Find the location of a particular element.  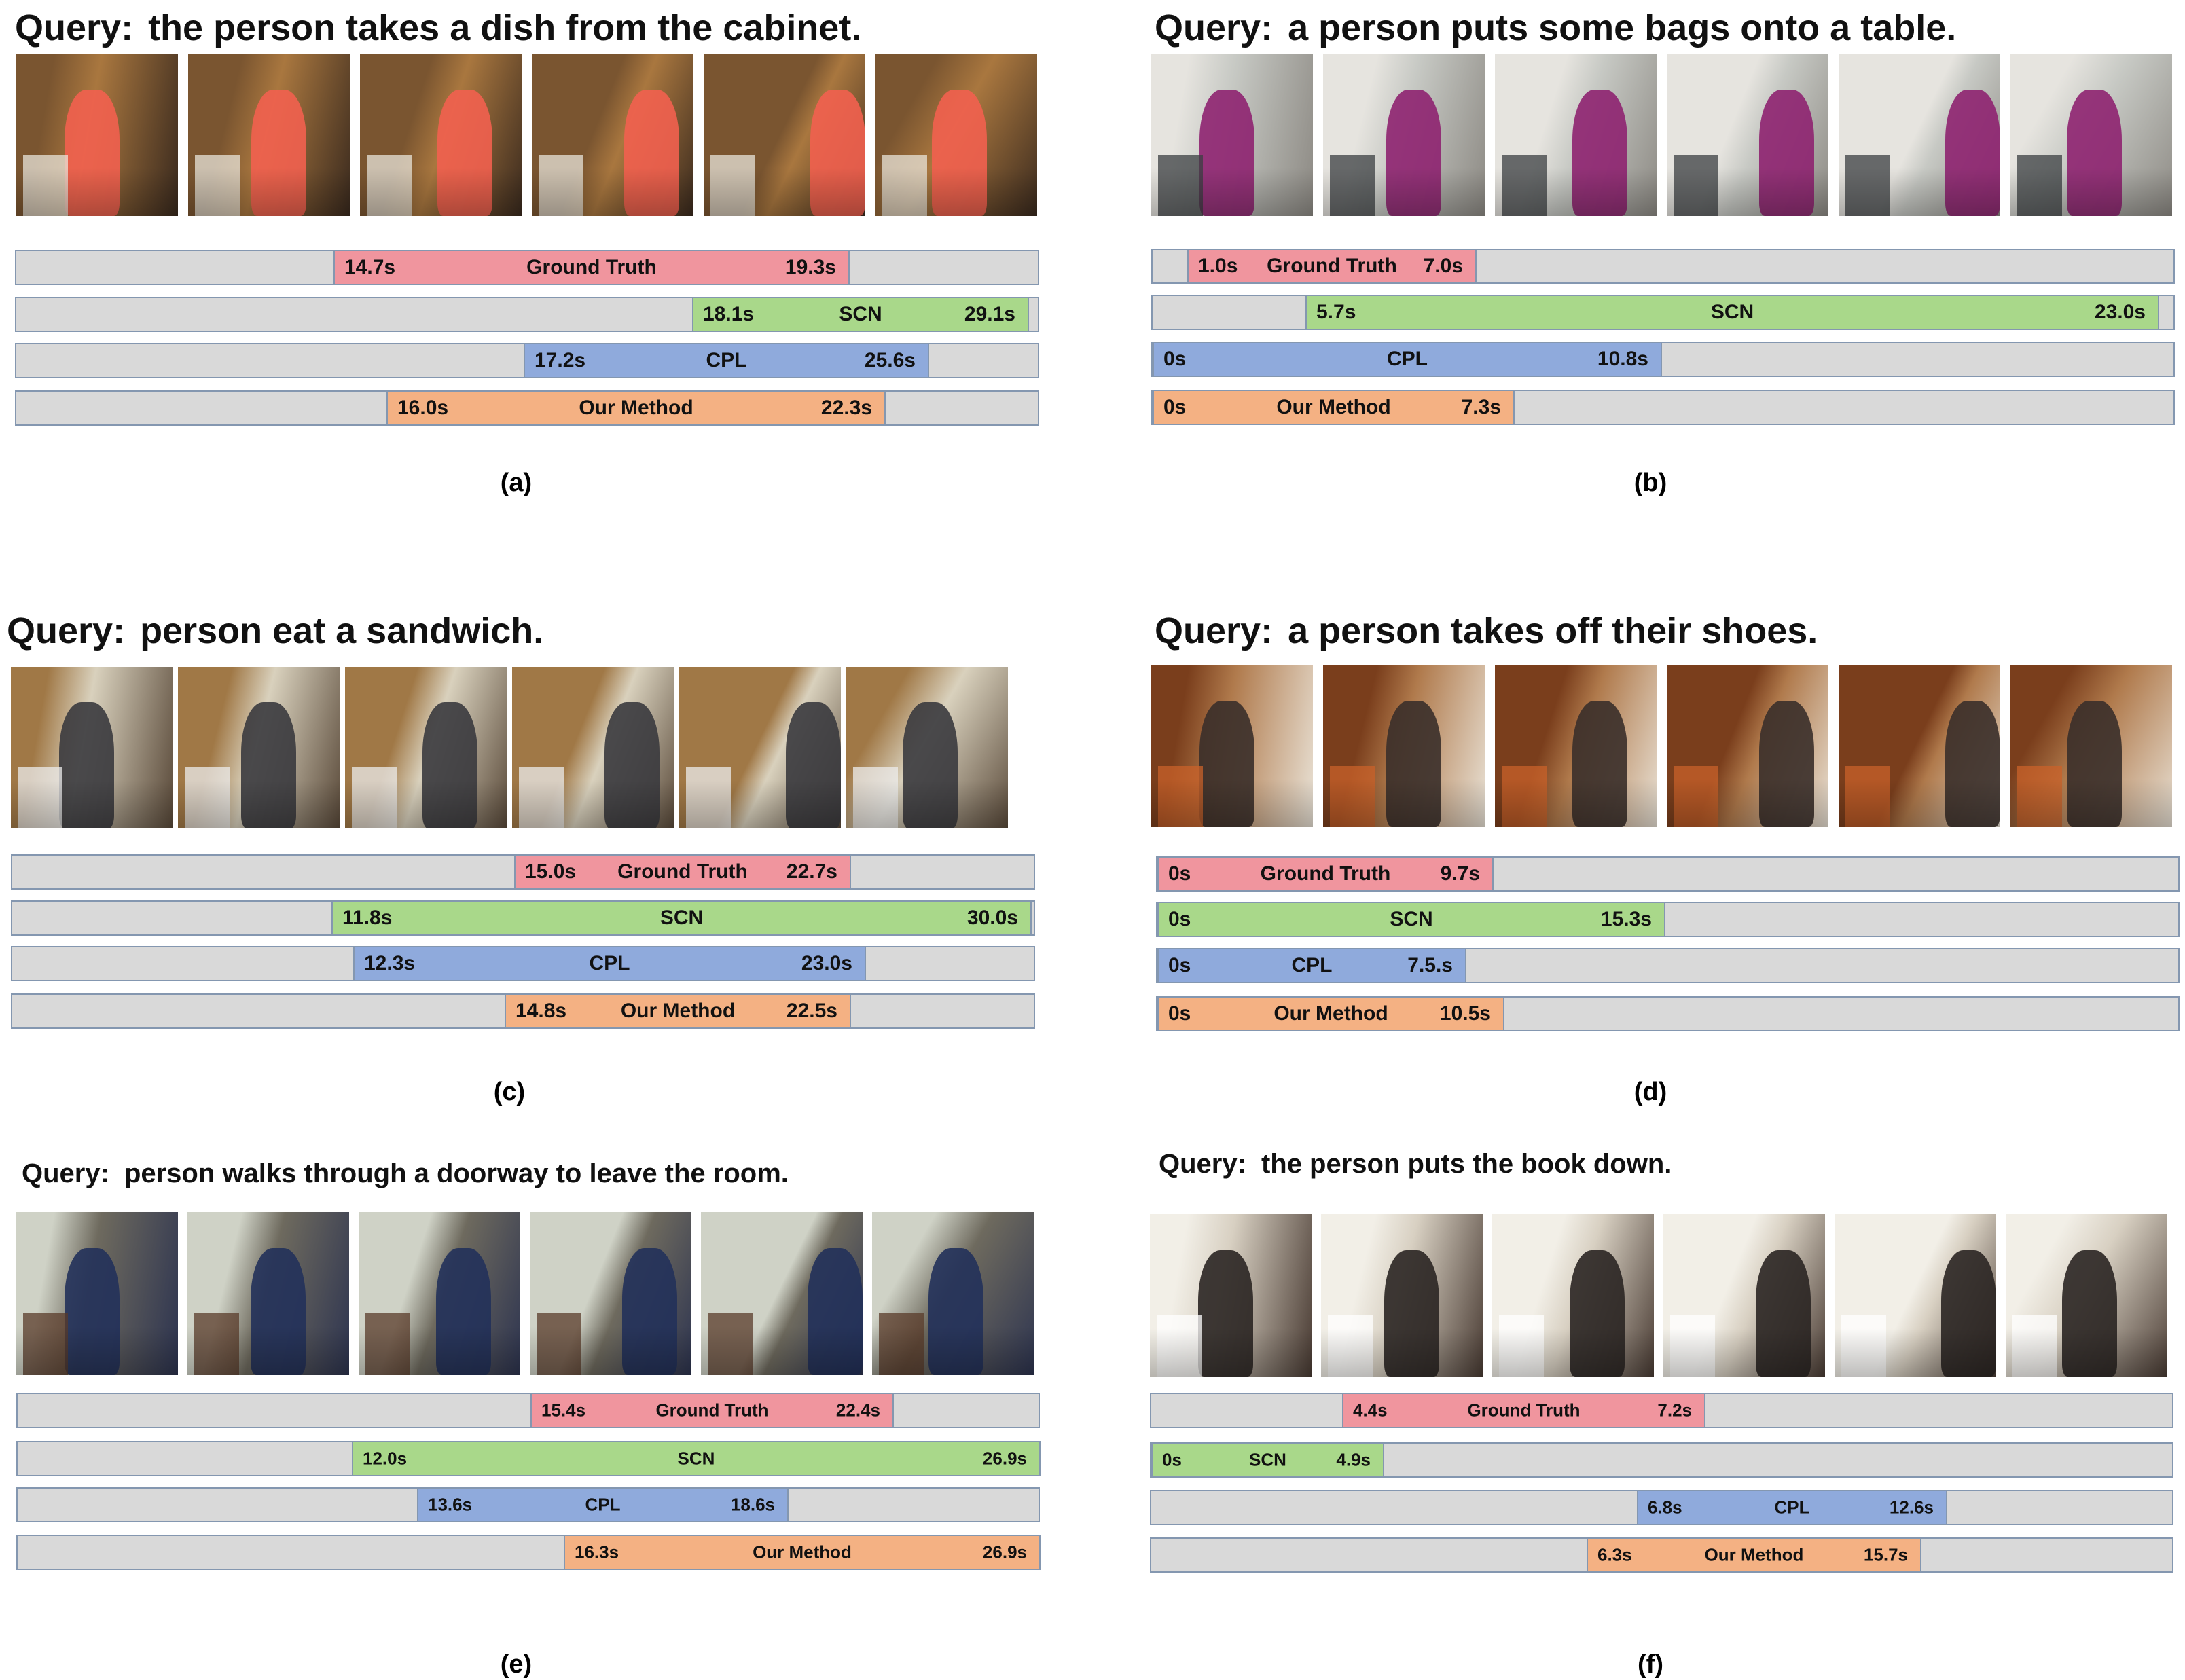

segment-ground-truth: 4.4s Ground Truth 7.2s is located at coordinates (1524, 1410).